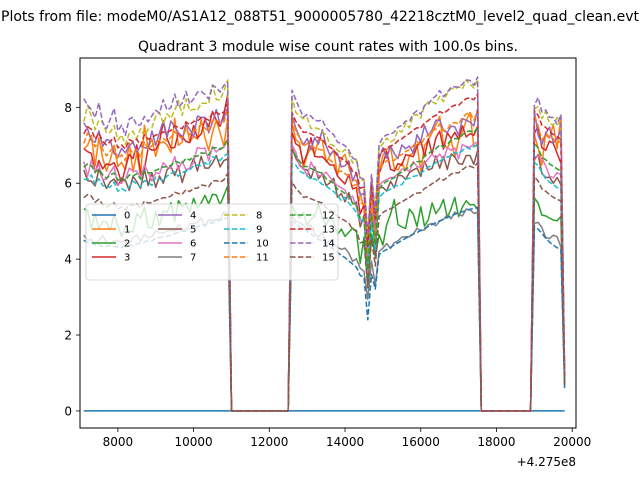 The height and width of the screenshot is (480, 640). Describe the element at coordinates (193, 258) in the screenshot. I see `legend-label-7: 7` at that location.